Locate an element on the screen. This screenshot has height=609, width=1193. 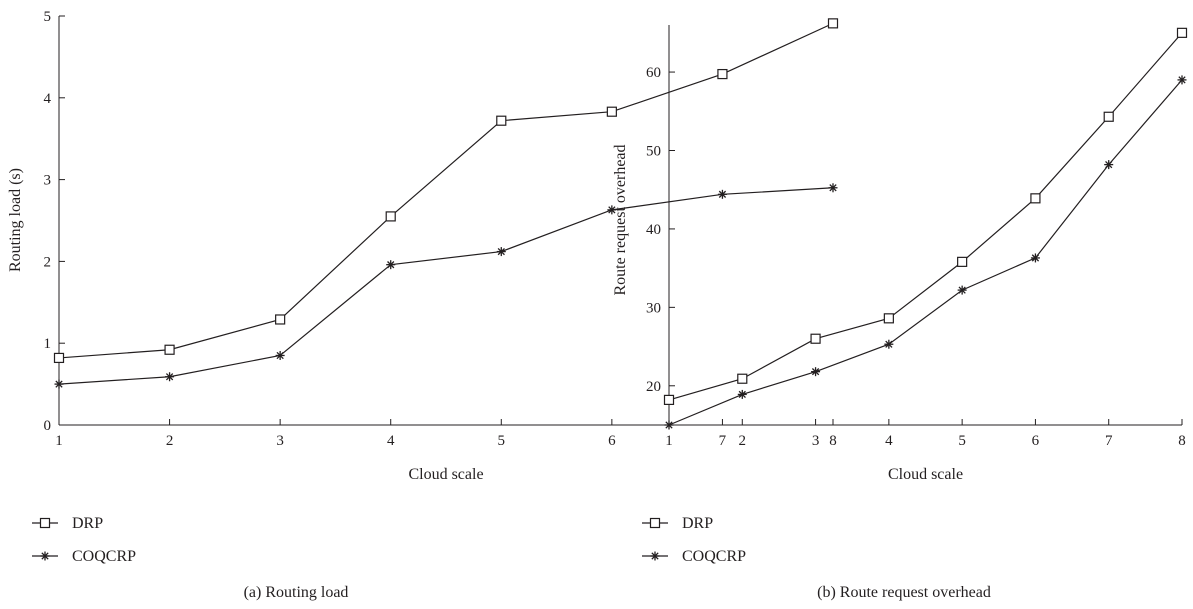
y-axis-label: Routing load (s) is located at coordinates (15, 220).